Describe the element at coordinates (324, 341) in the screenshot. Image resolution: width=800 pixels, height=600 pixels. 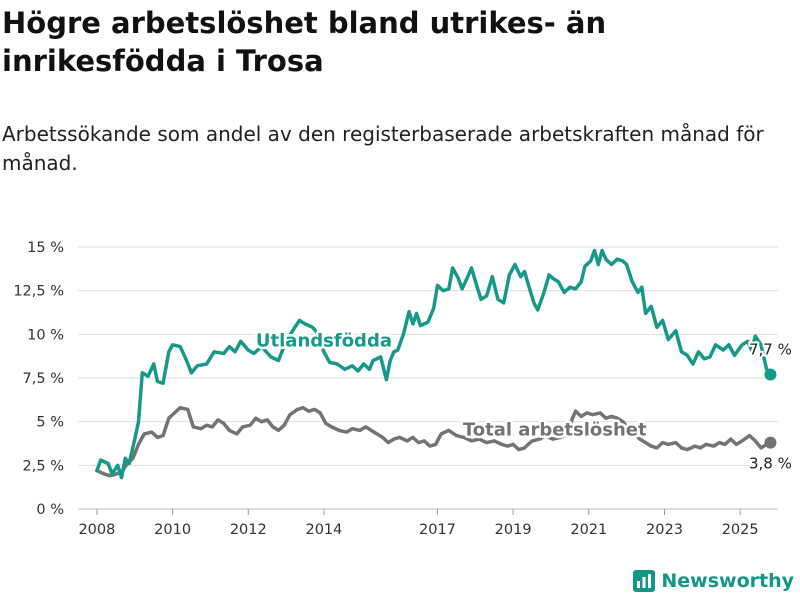
I see `series-label: Utlandsfödda` at that location.